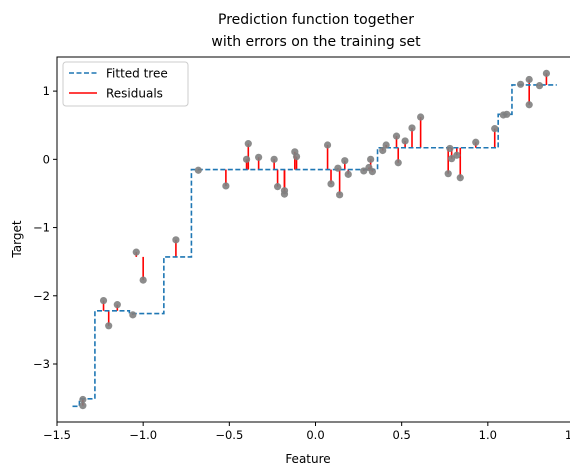 The height and width of the screenshot is (476, 570). I want to click on y-tick-label: 1, so click(46, 91).